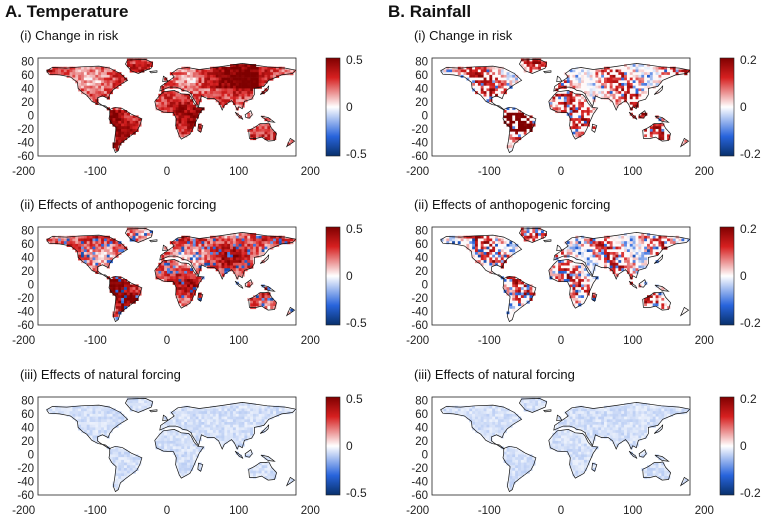 Image resolution: width=768 pixels, height=521 pixels. What do you see at coordinates (494, 374) in the screenshot?
I see `rain-panel-3-title: (iii) Effects of natural forcing` at bounding box center [494, 374].